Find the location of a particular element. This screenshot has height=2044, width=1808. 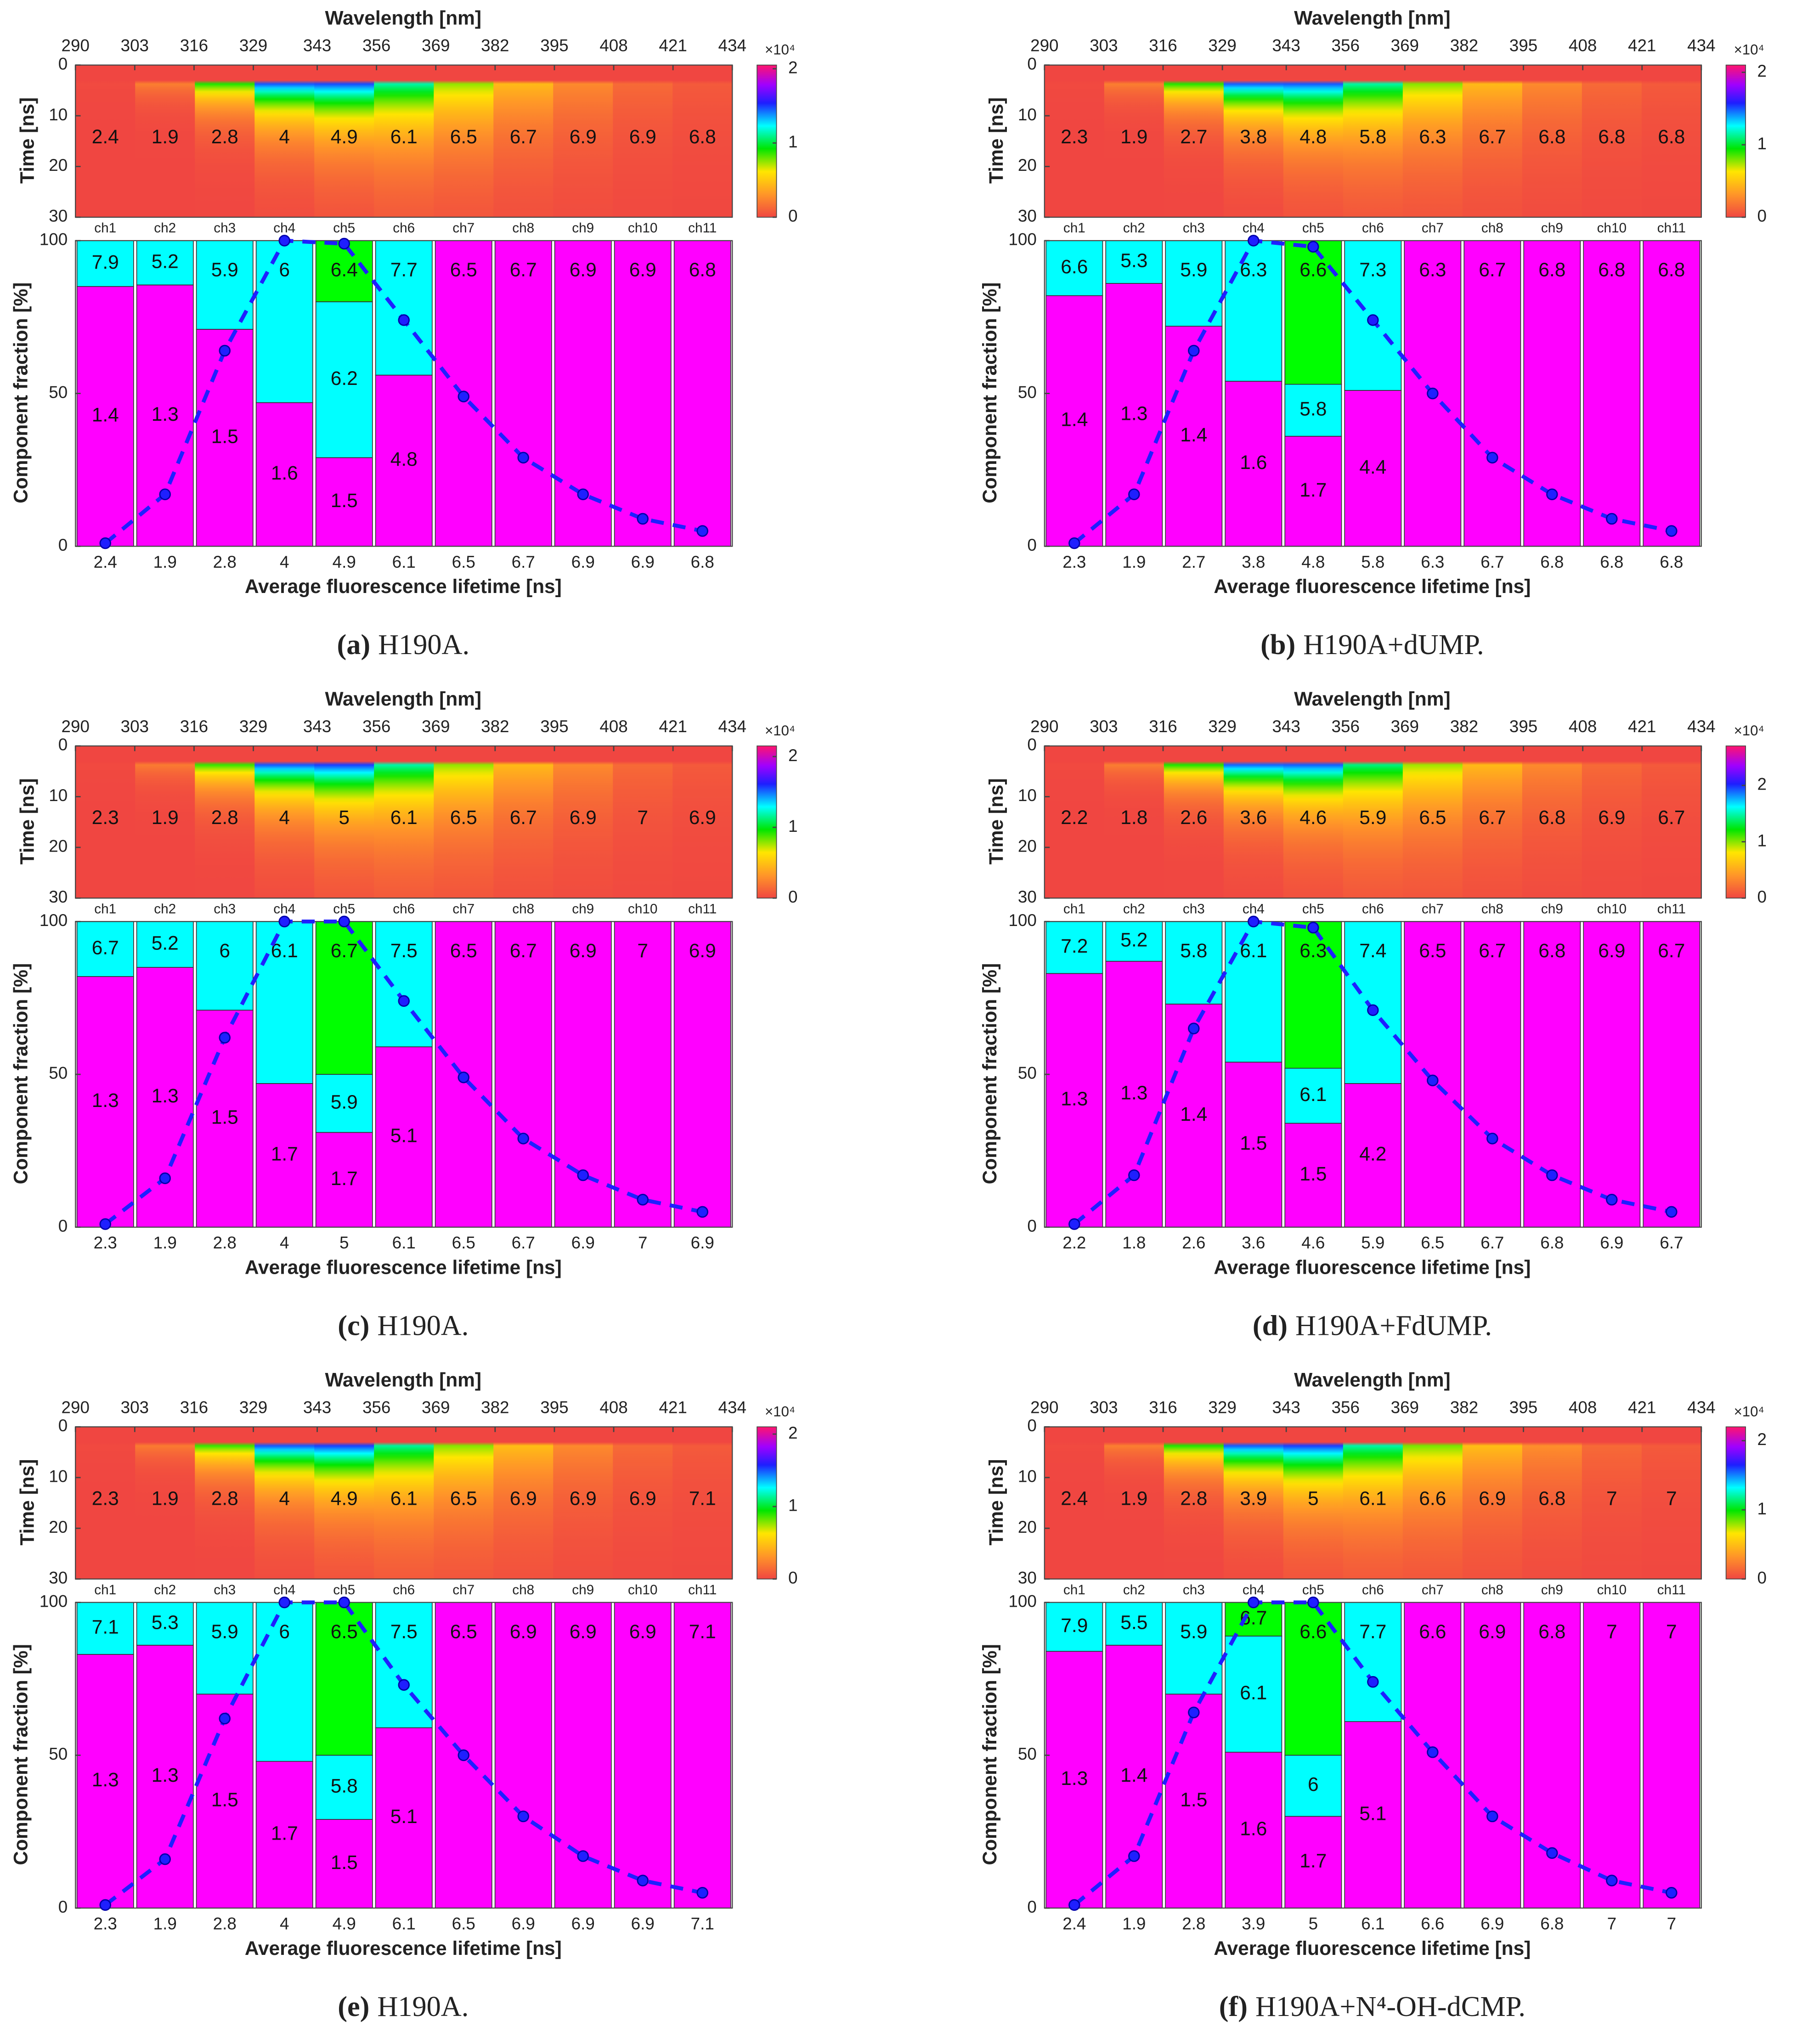

channel-label: ch9 is located at coordinates (1552, 228).